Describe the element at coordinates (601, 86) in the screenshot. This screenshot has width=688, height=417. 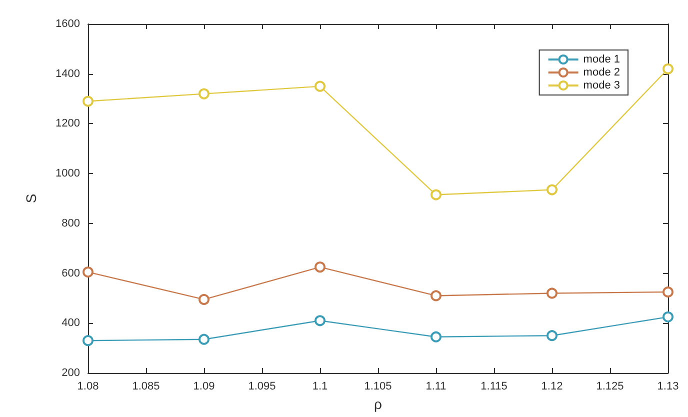
I see `legend-label: mode 3` at that location.